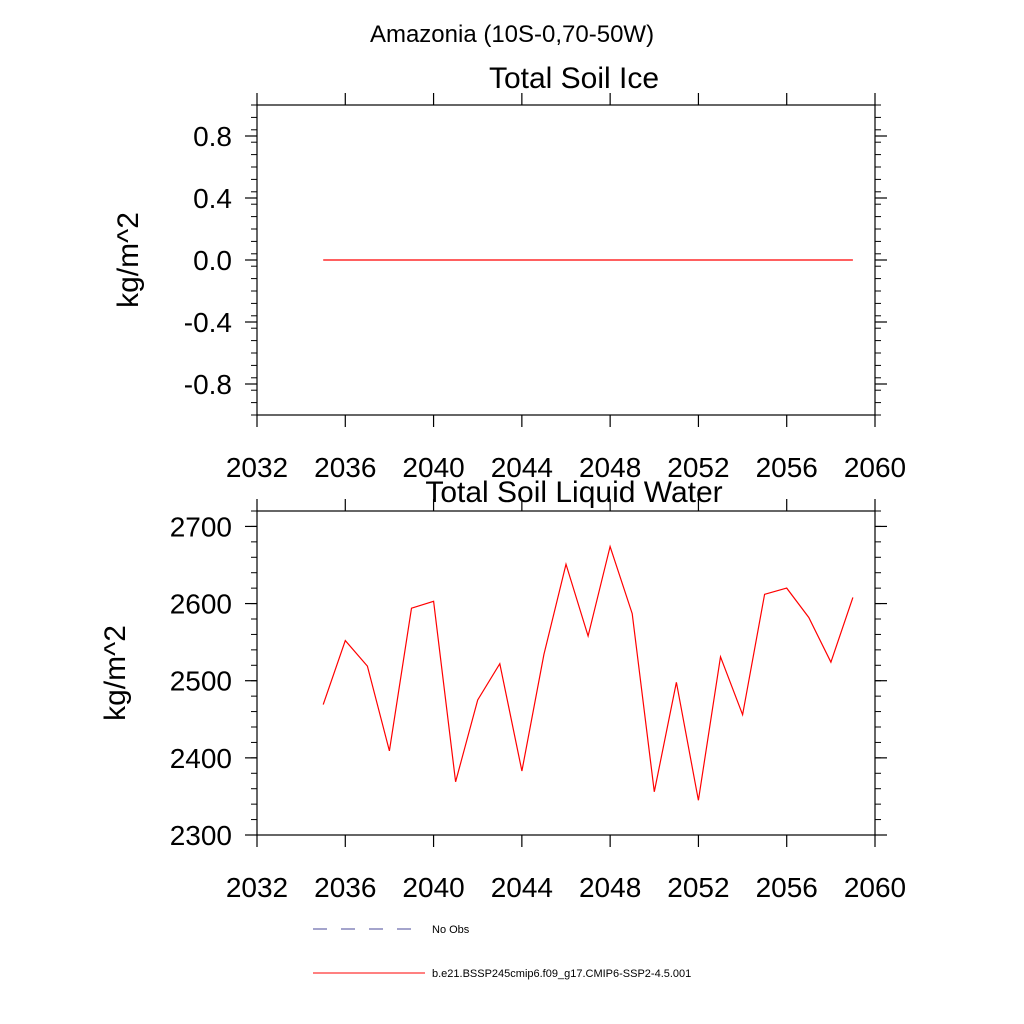 The width and height of the screenshot is (1024, 1024). Describe the element at coordinates (574, 78) in the screenshot. I see `panel-title: Total Soil Ice` at that location.